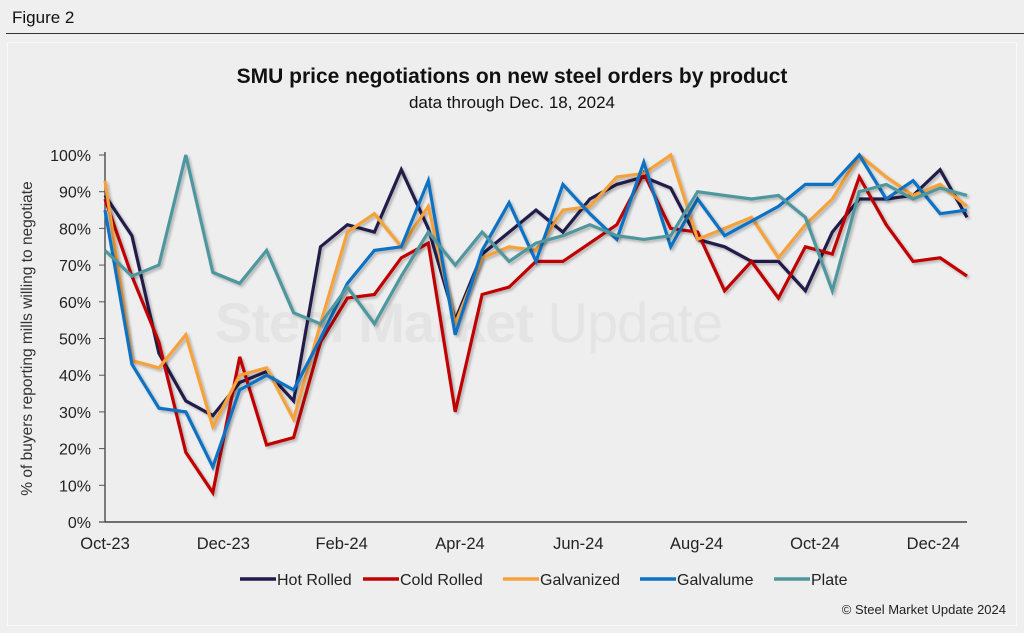 The width and height of the screenshot is (1024, 633). I want to click on figure-divider, so click(515, 33).